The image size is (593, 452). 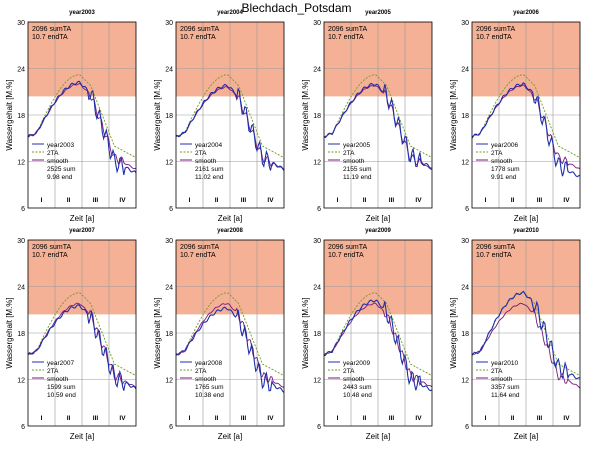 I want to click on sum-label: 1778 sum, so click(x=505, y=169).